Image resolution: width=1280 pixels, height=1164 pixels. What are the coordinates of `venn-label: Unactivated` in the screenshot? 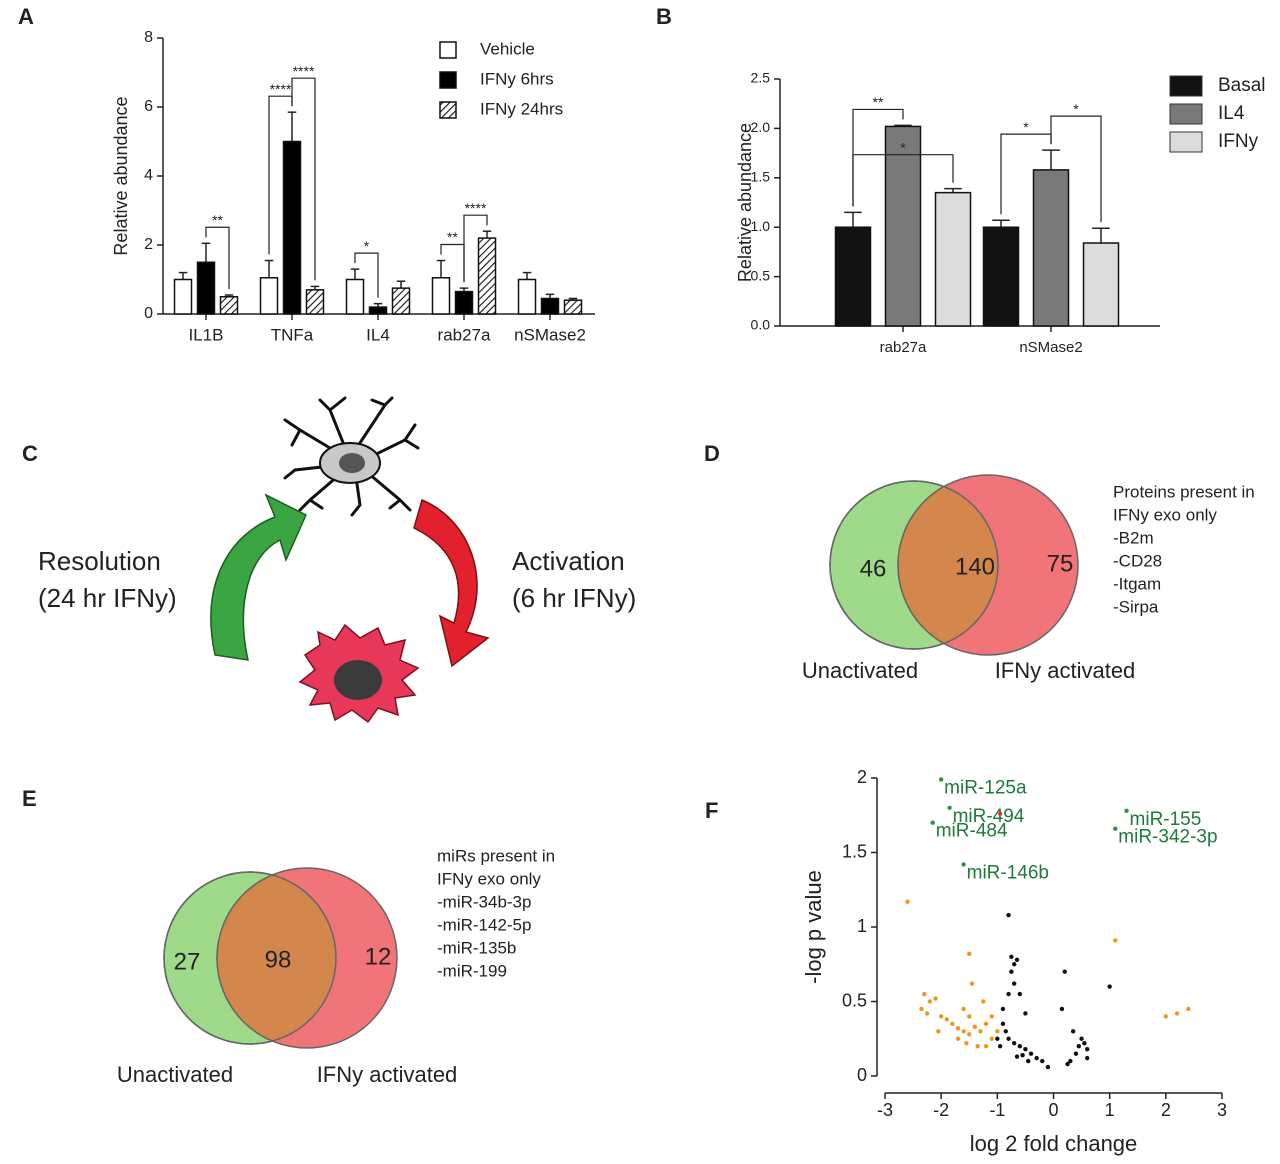 It's located at (175, 1074).